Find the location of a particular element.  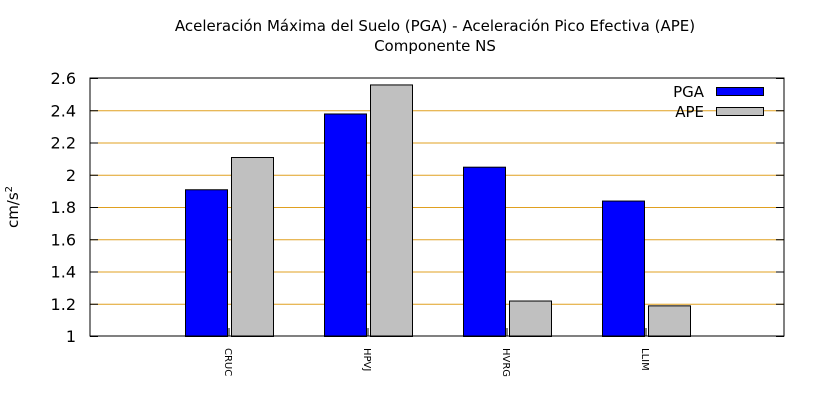

x-tick-label: HVRG is located at coordinates (505, 362).